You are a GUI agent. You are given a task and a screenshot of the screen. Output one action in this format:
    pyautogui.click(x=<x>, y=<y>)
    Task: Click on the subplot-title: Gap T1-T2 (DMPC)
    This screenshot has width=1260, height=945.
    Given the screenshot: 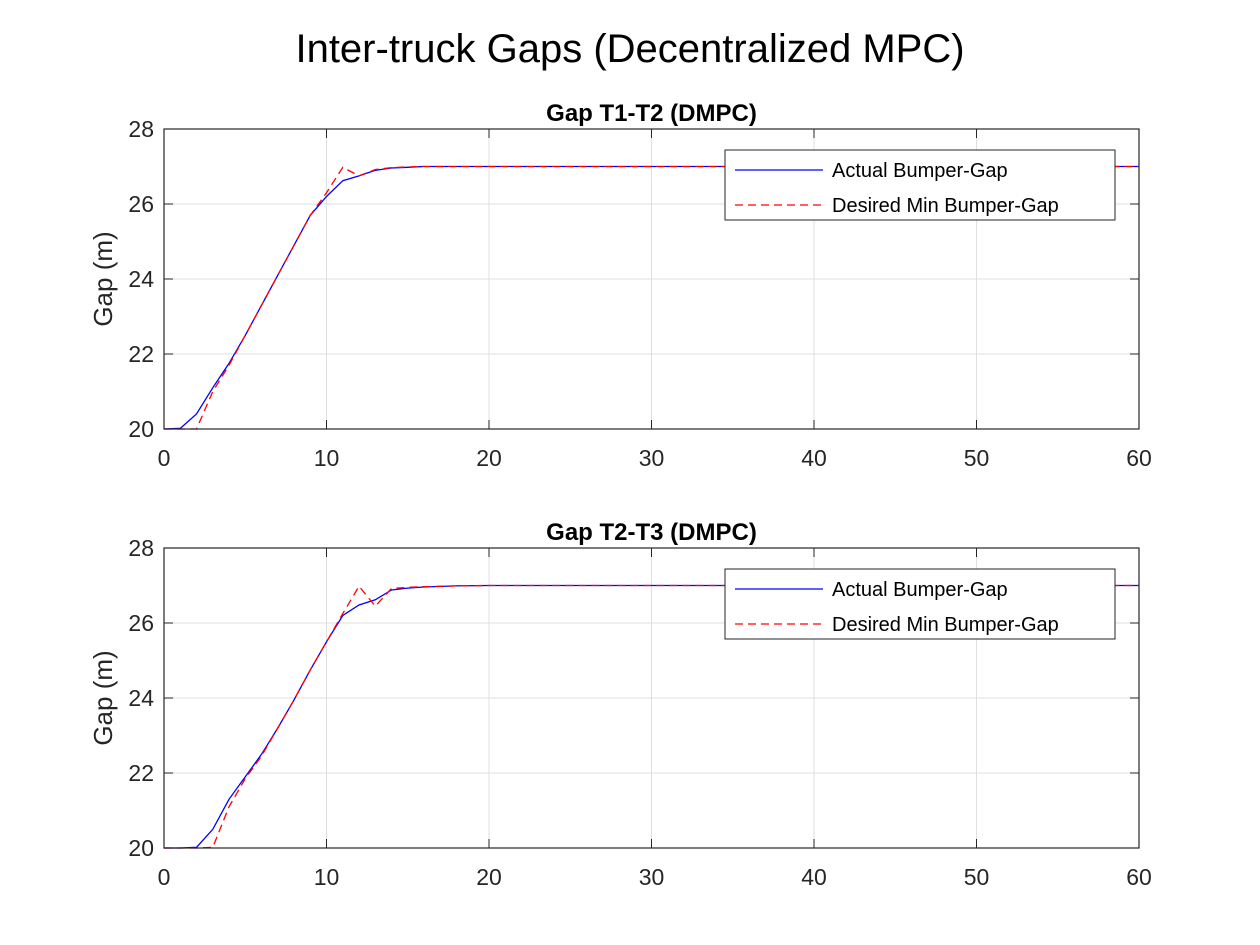 What is the action you would take?
    pyautogui.click(x=651, y=113)
    